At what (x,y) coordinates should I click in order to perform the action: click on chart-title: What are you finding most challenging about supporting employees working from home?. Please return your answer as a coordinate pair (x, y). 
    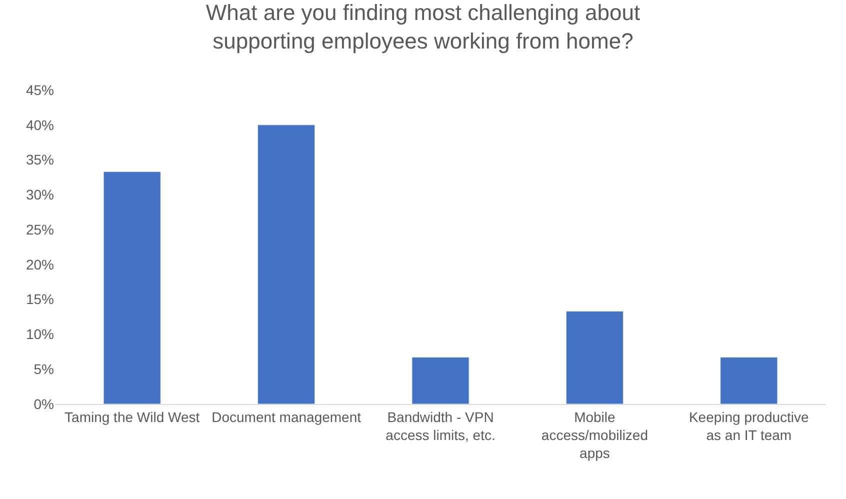
    Looking at the image, I should click on (423, 27).